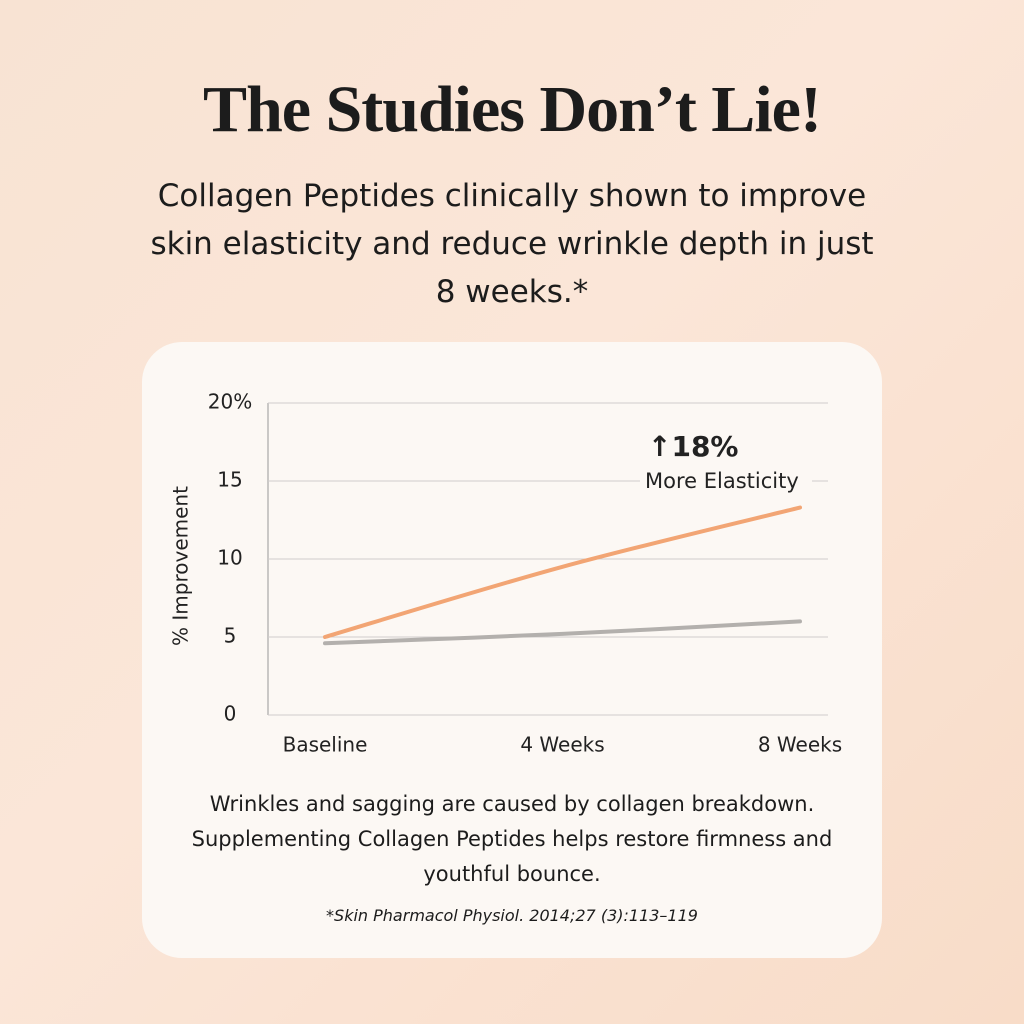  Describe the element at coordinates (325, 745) in the screenshot. I see `x-tick-label: Baseline` at that location.